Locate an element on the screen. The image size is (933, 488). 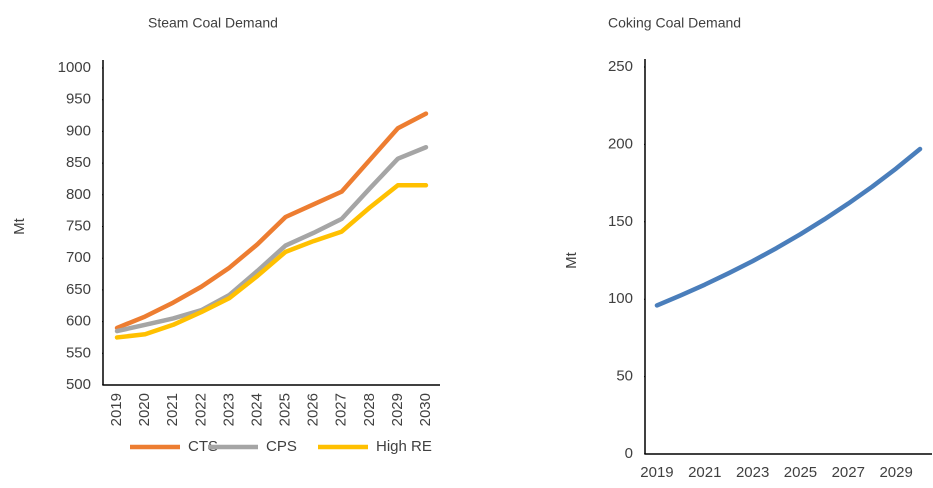
y-tick-label: 100 is located at coordinates (620, 298).